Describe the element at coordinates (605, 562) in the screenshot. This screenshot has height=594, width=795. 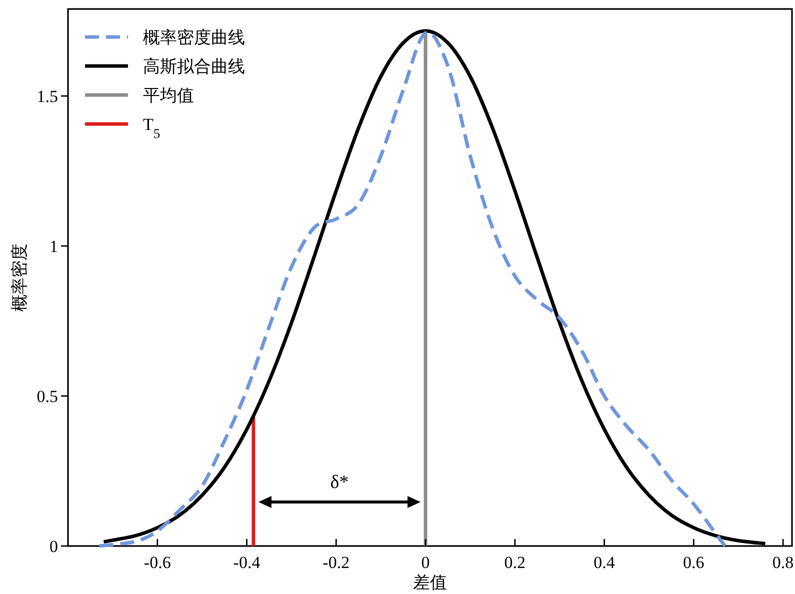
I see `x-tick-label: 0.4` at that location.